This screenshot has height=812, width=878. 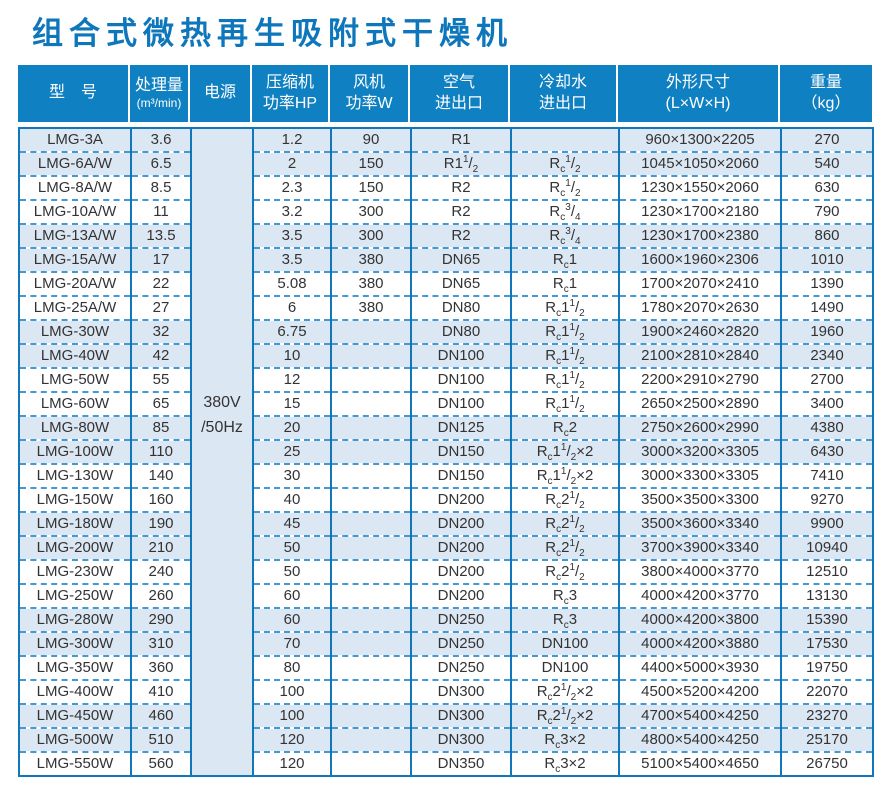 What do you see at coordinates (827, 644) in the screenshot?
I see `cell-weight: 17530` at bounding box center [827, 644].